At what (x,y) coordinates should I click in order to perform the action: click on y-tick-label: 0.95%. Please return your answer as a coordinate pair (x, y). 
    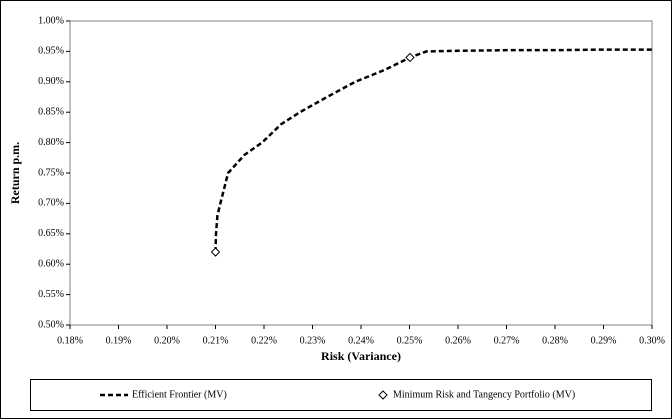
    Looking at the image, I should click on (51, 51).